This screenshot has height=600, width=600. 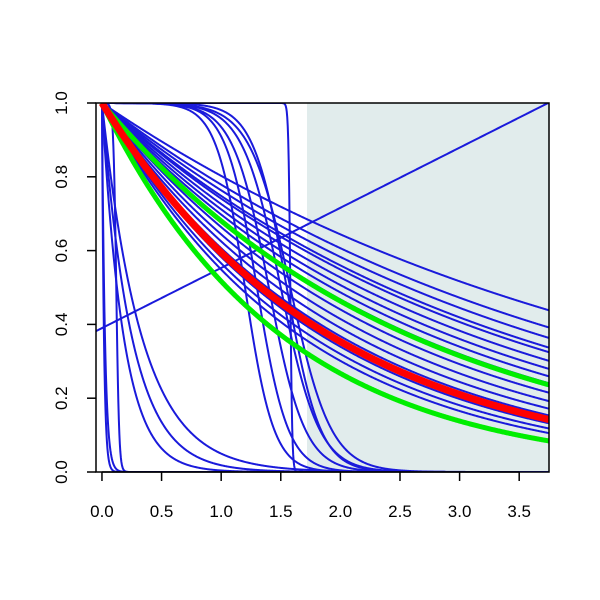 I want to click on y-tick-label: 0.6, so click(x=61, y=251).